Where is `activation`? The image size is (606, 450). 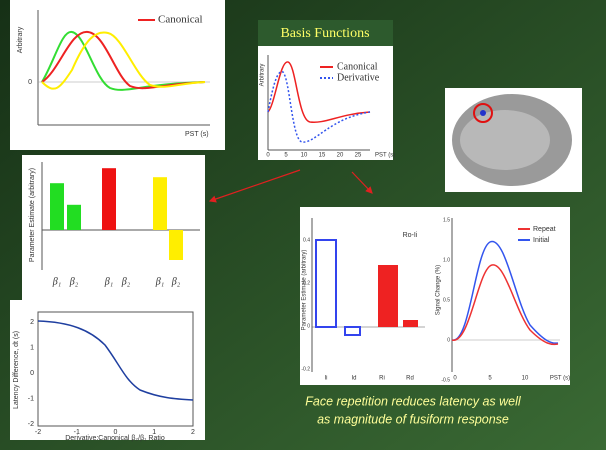
activation is located at coordinates (483, 113).